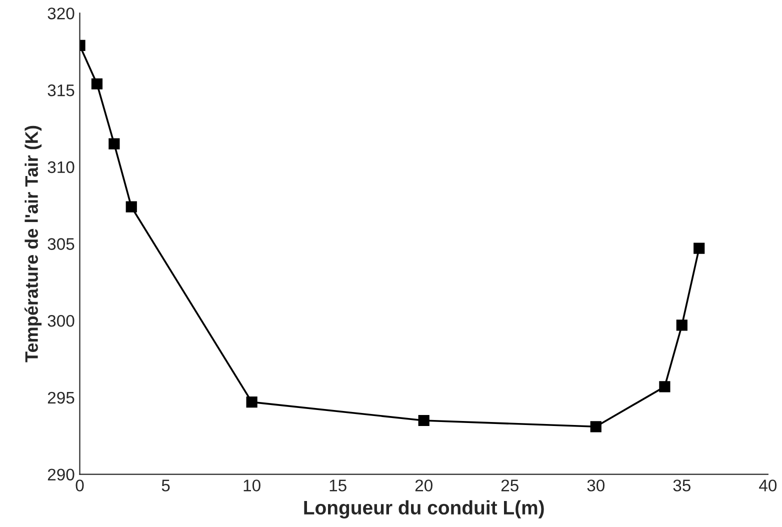 Image resolution: width=782 pixels, height=527 pixels. I want to click on y-tick-label: 320, so click(61, 14).